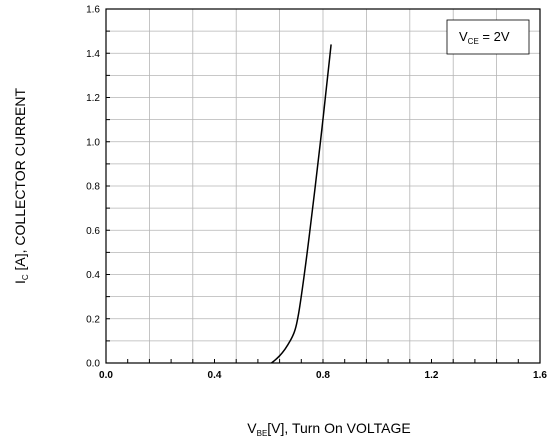  What do you see at coordinates (93, 319) in the screenshot?
I see `y-tick-label: 0.2` at bounding box center [93, 319].